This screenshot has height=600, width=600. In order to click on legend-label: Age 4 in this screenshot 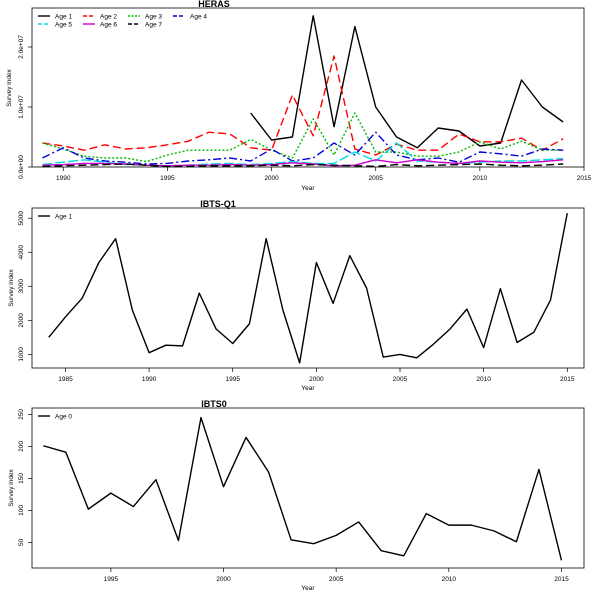, I will do `click(198, 16)`.